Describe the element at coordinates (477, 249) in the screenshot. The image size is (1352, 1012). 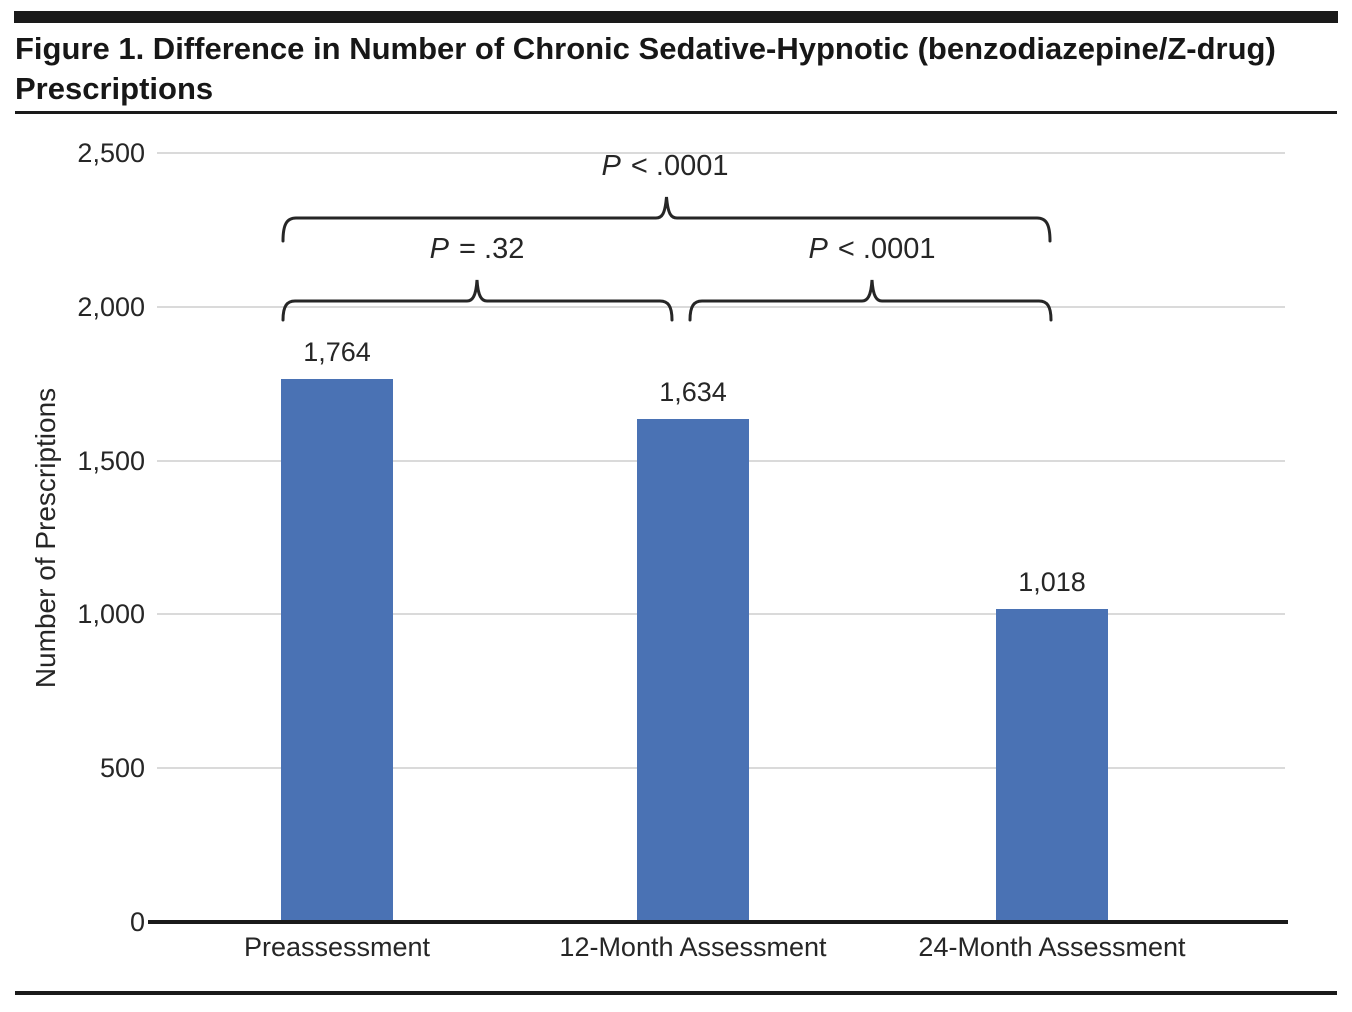
I see `p-value-pre-vs-12mo: P = .32` at that location.